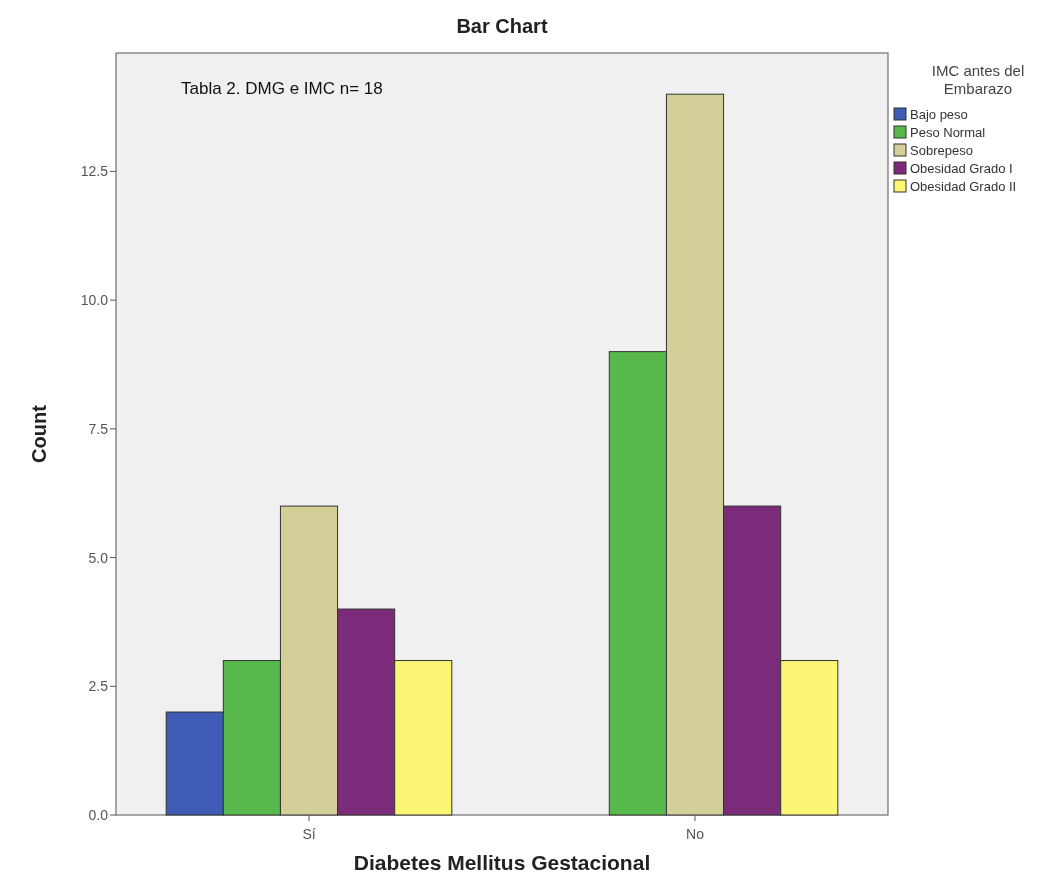 The height and width of the screenshot is (890, 1060). What do you see at coordinates (94, 171) in the screenshot?
I see `y-tick-label: 12.5` at bounding box center [94, 171].